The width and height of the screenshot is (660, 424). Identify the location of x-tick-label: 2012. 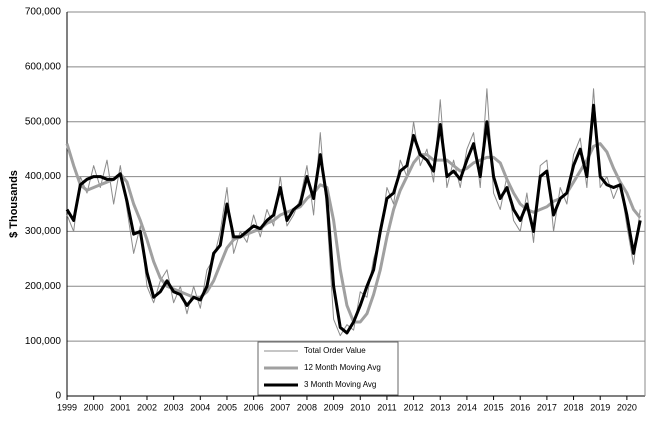
(414, 407).